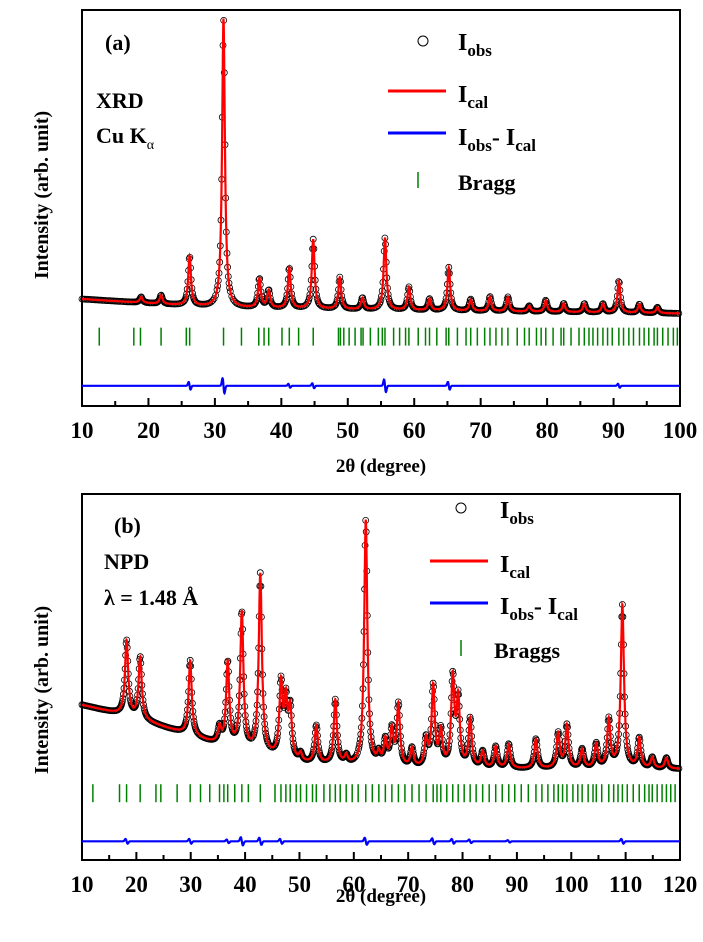  What do you see at coordinates (381, 896) in the screenshot?
I see `x-axis-label-b: 2θ (degree)` at bounding box center [381, 896].